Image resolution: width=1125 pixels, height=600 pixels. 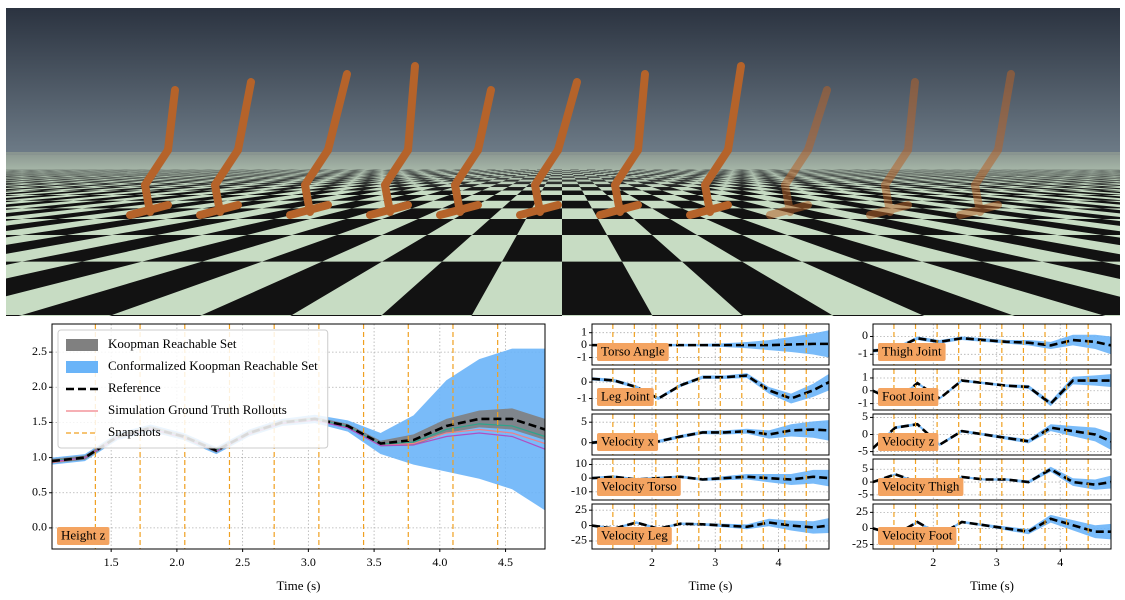 What do you see at coordinates (308, 562) in the screenshot?
I see `x-tick-label: 3.0` at bounding box center [308, 562].